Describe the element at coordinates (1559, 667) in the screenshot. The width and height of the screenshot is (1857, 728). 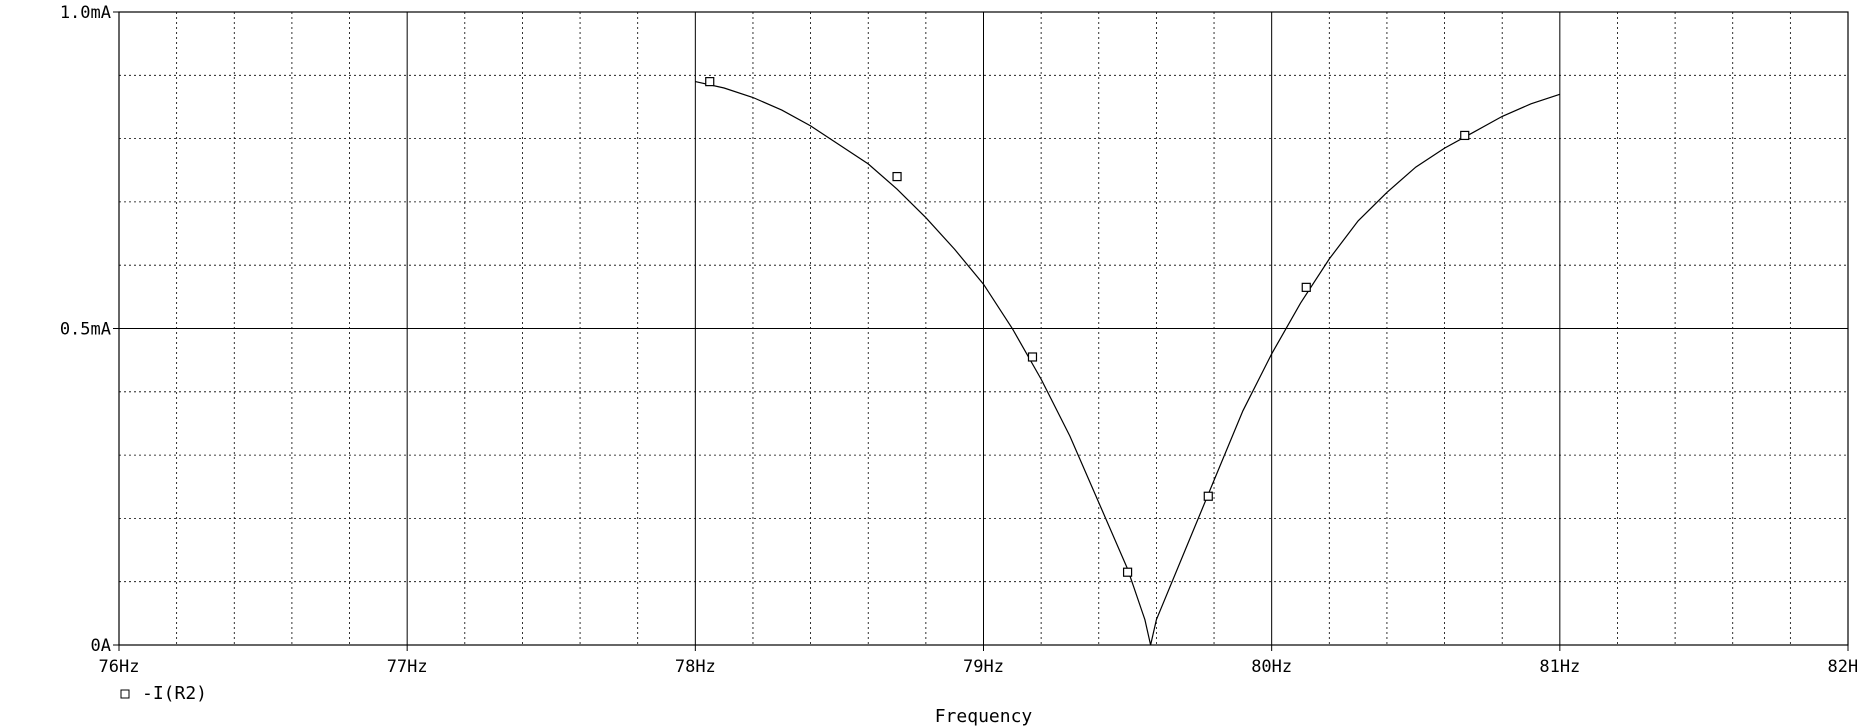
I see `x-tick-label: 81Hz` at that location.